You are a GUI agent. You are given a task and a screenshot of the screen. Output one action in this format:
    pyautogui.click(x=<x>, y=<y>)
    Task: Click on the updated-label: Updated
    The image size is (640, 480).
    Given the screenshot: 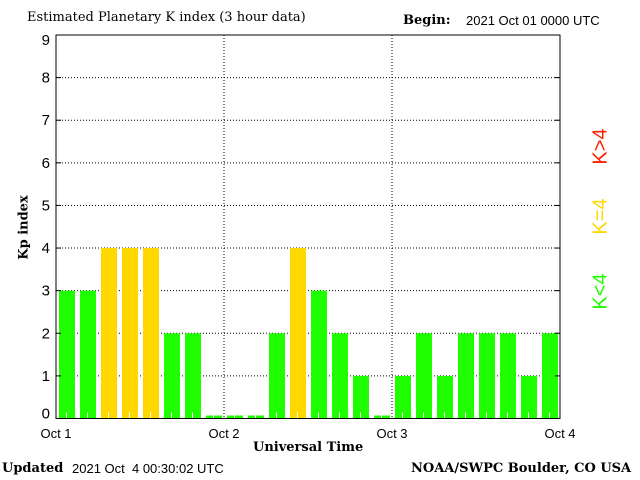 What is the action you would take?
    pyautogui.click(x=33, y=468)
    